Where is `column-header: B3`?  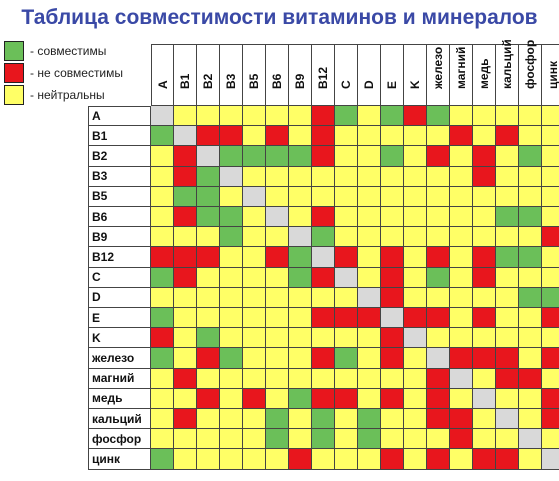 column-header: B3 is located at coordinates (231, 75).